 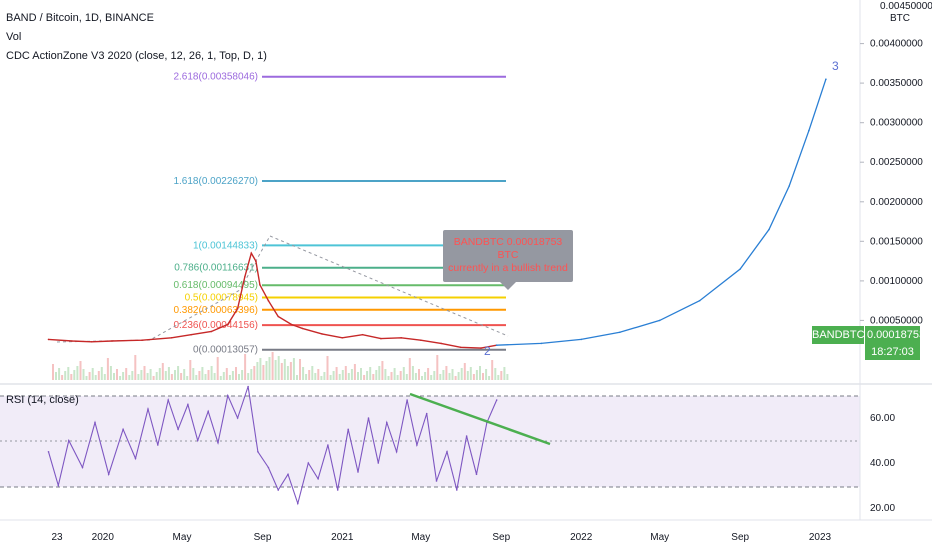 What do you see at coordinates (389, 286) in the screenshot?
I see `downtrend-line` at bounding box center [389, 286].